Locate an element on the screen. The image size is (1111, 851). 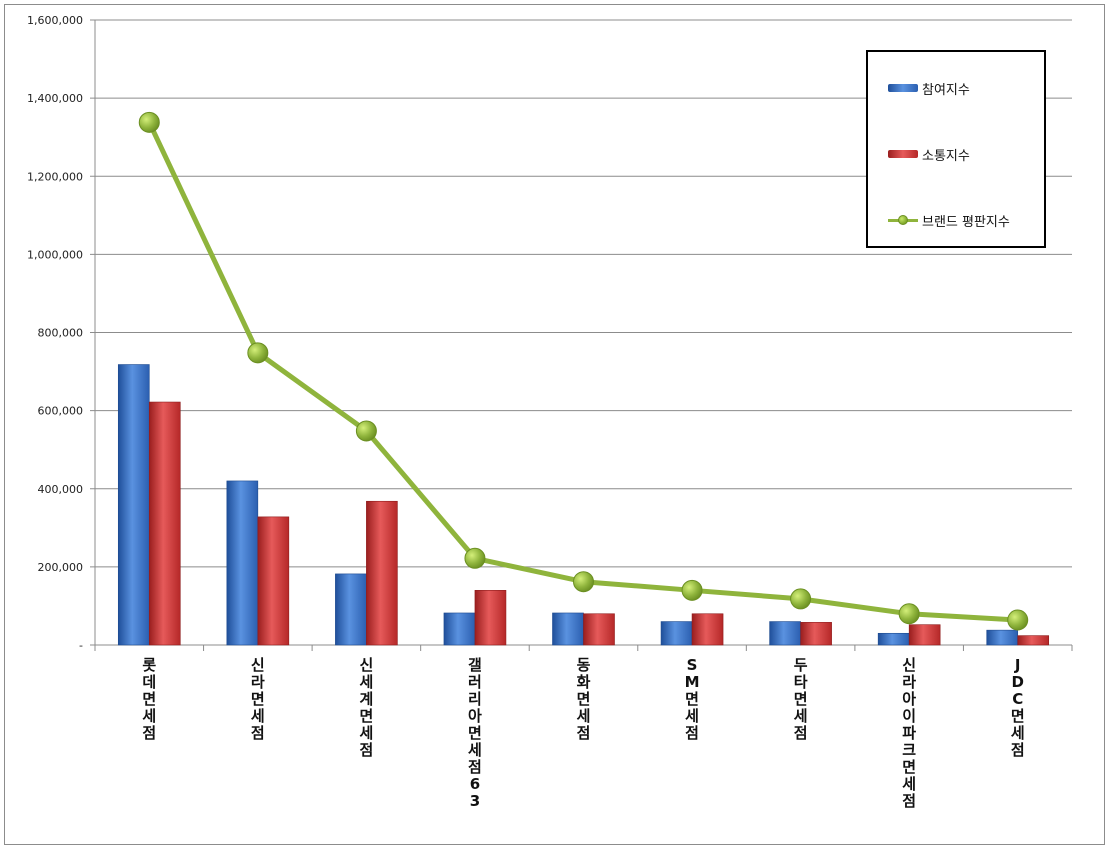
legend-label: 참여지수 is located at coordinates (946, 90).